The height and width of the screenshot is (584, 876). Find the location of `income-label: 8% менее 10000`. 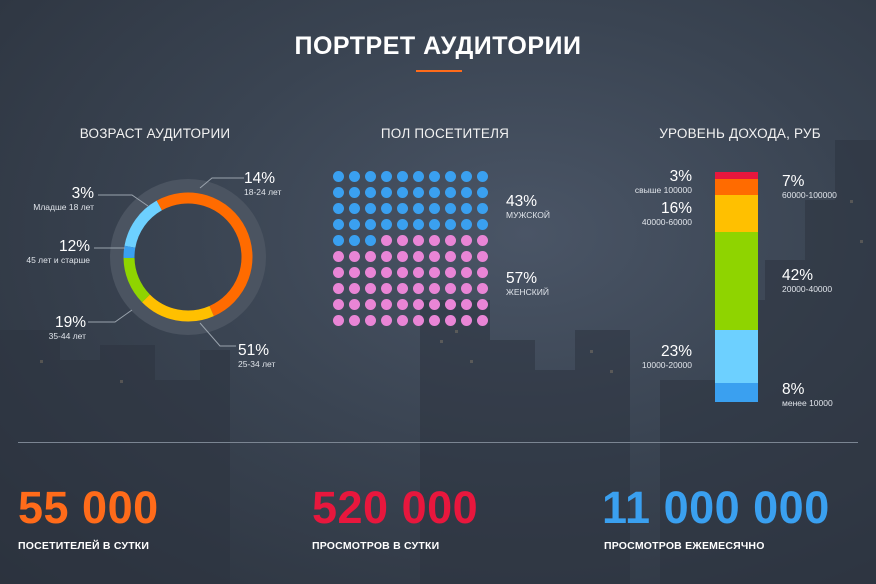

income-label: 8% менее 10000 is located at coordinates (807, 395).